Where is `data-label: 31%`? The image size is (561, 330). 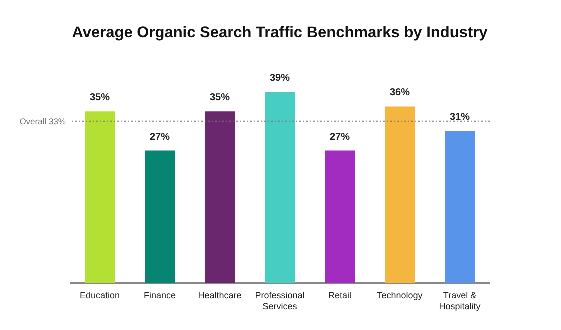 data-label: 31% is located at coordinates (460, 118).